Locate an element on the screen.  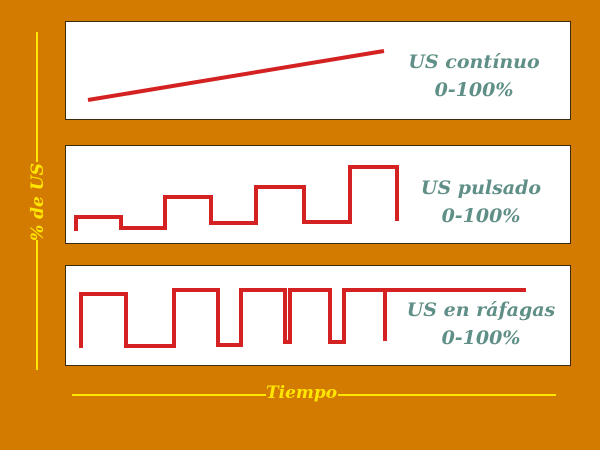
y-axis-label: % de US is located at coordinates (38, 202).